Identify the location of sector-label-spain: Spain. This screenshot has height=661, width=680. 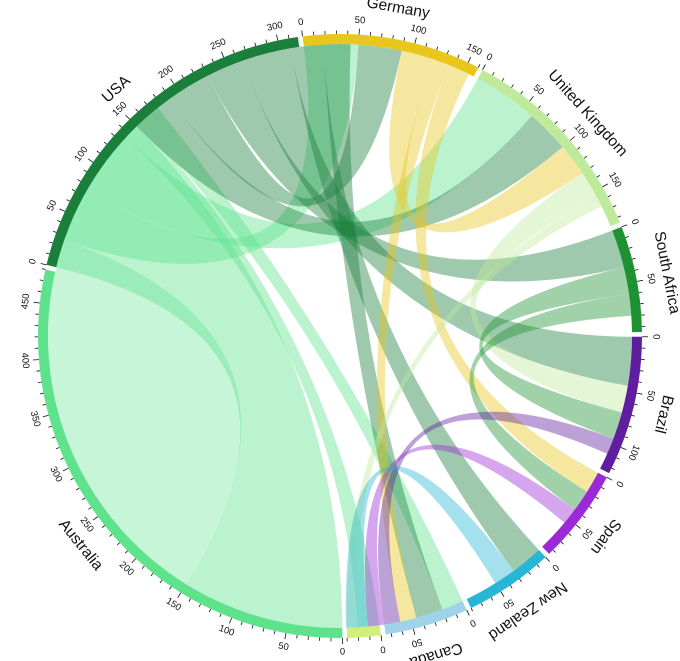
(605, 537).